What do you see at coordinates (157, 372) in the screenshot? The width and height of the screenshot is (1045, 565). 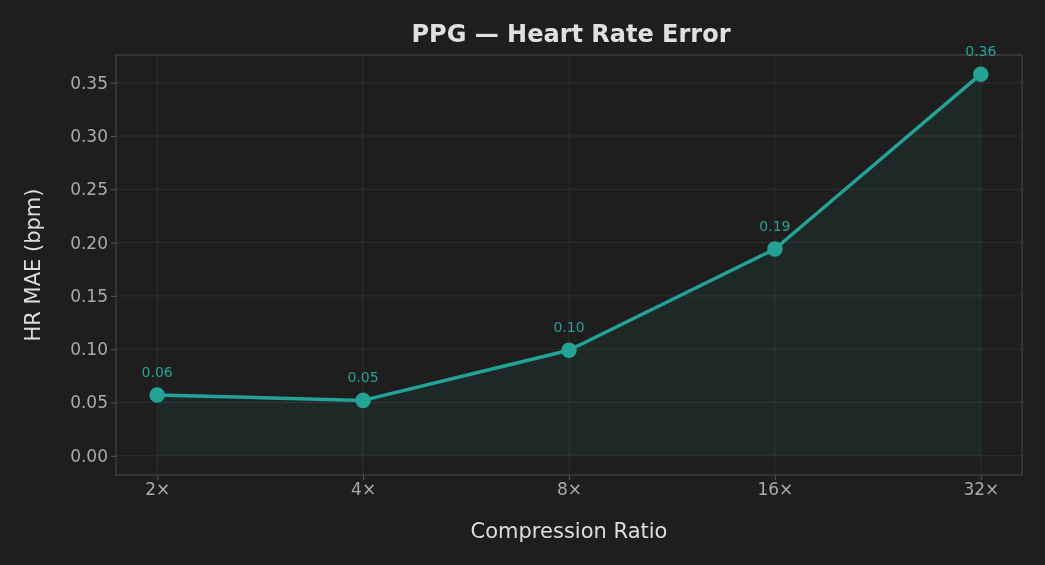 I see `data-label: 0.06` at bounding box center [157, 372].